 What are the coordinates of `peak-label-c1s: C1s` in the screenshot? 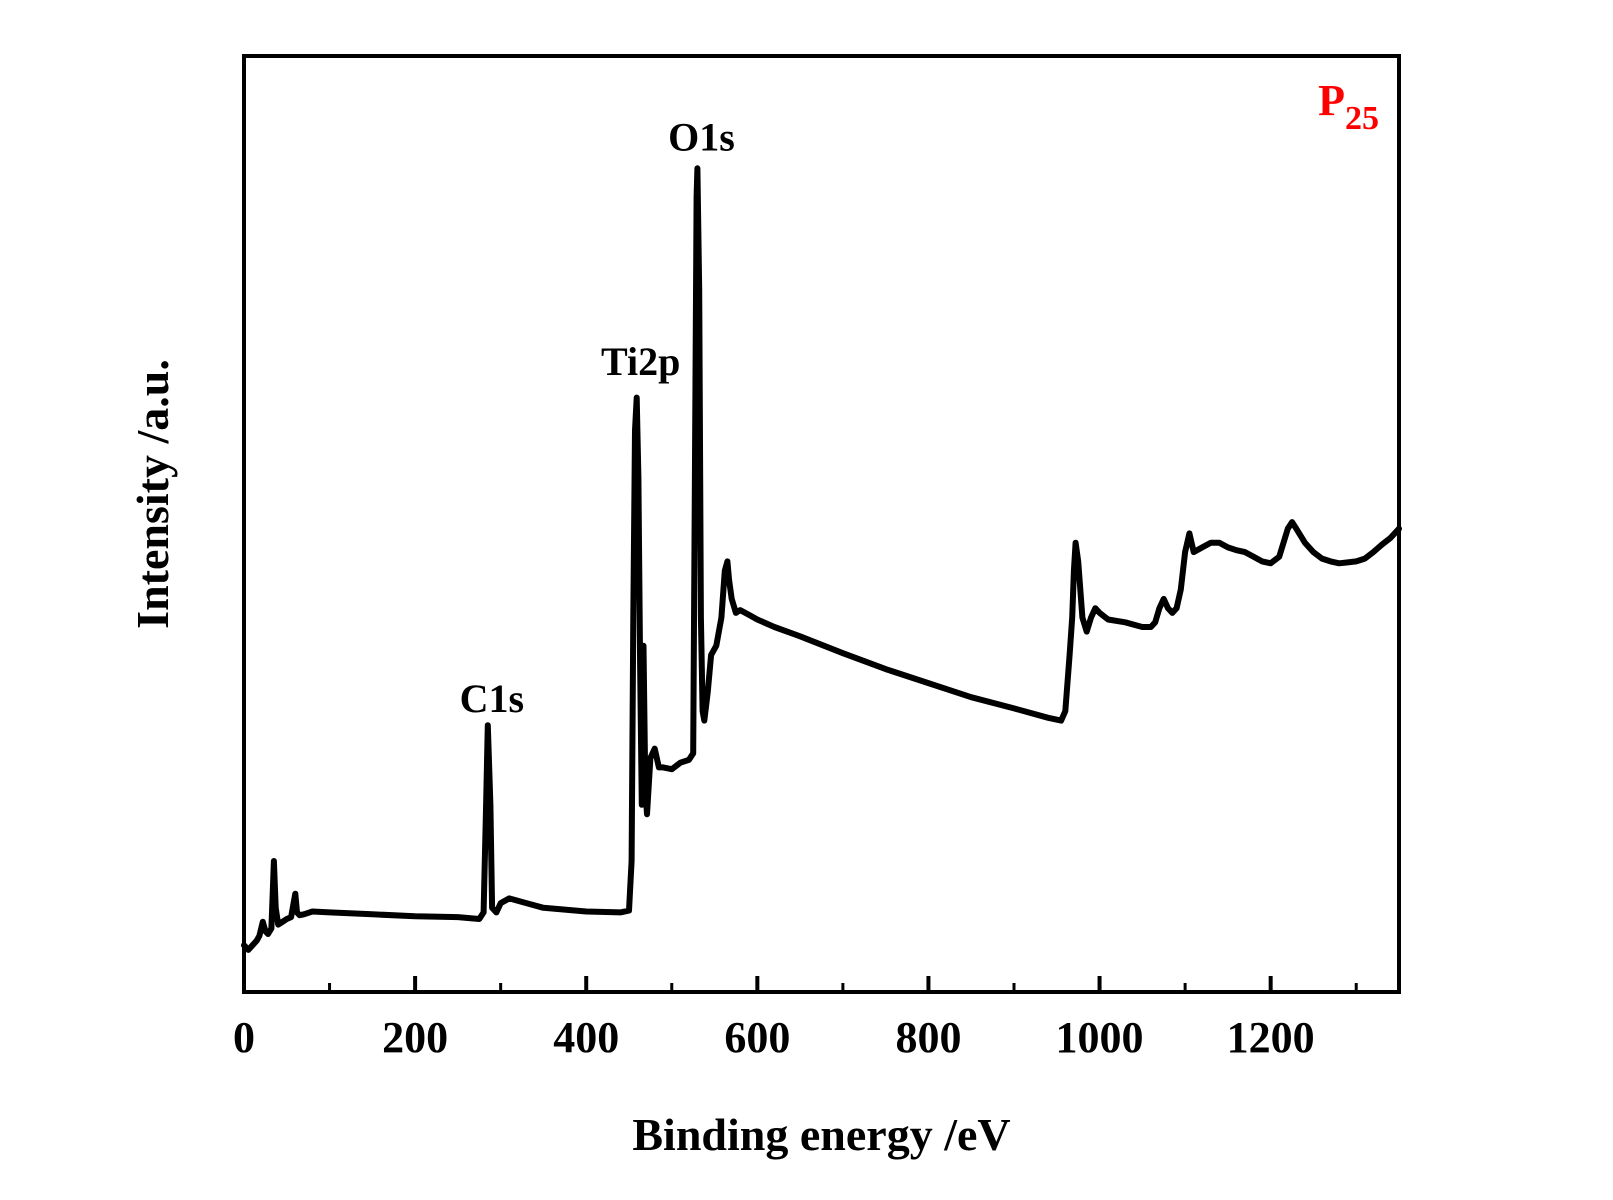 It's located at (492, 698).